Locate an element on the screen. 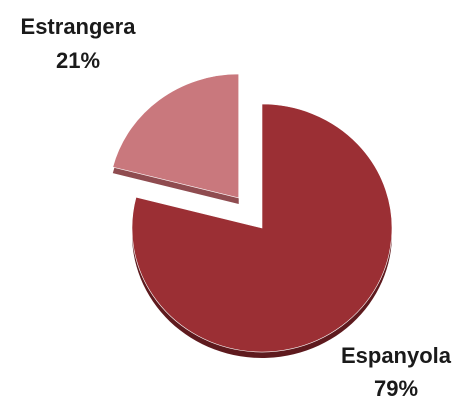 The image size is (469, 404). label-name-espanyola: Espanyola is located at coordinates (396, 355).